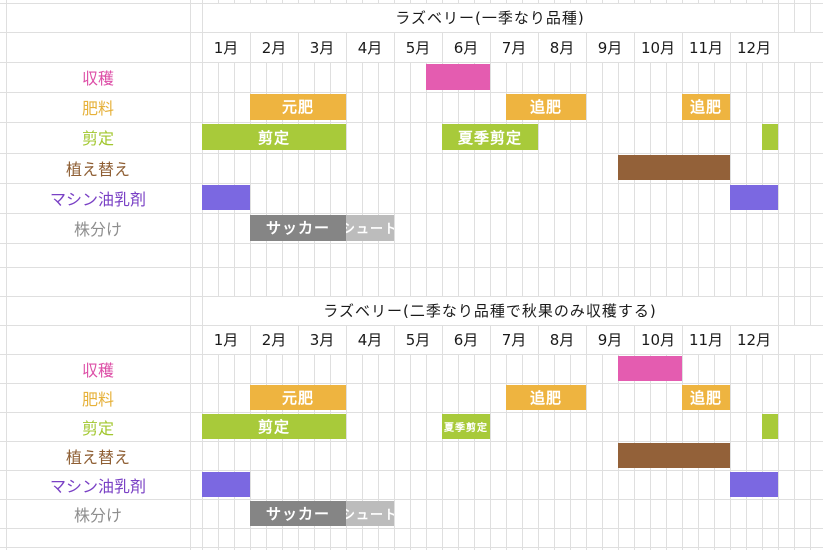  Describe the element at coordinates (97, 79) in the screenshot. I see `row-label-harvest: 収穫` at that location.